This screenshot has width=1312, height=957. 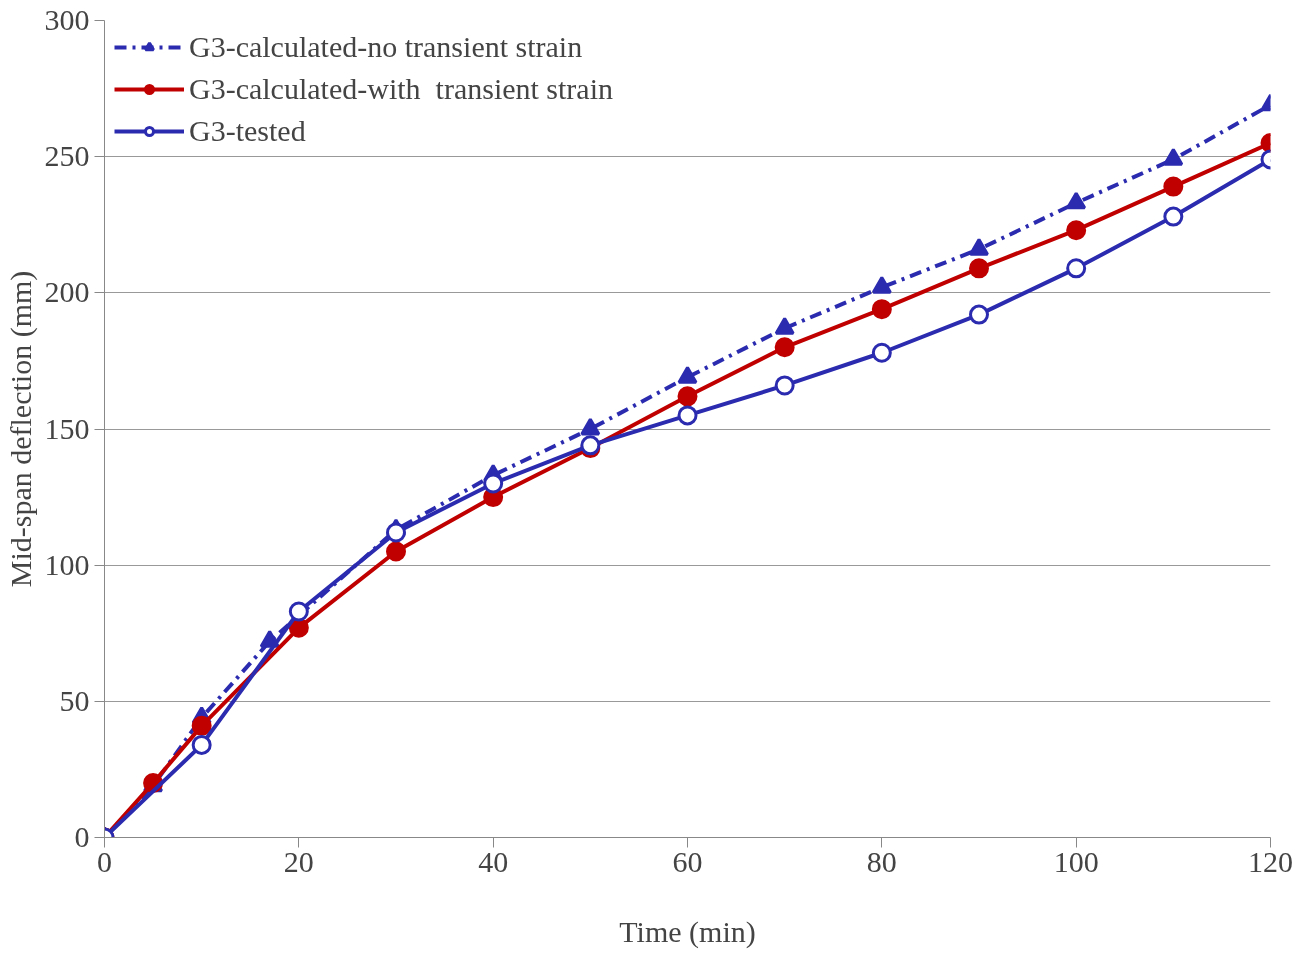 What do you see at coordinates (82, 836) in the screenshot?
I see `y-tick-label: 0` at bounding box center [82, 836].